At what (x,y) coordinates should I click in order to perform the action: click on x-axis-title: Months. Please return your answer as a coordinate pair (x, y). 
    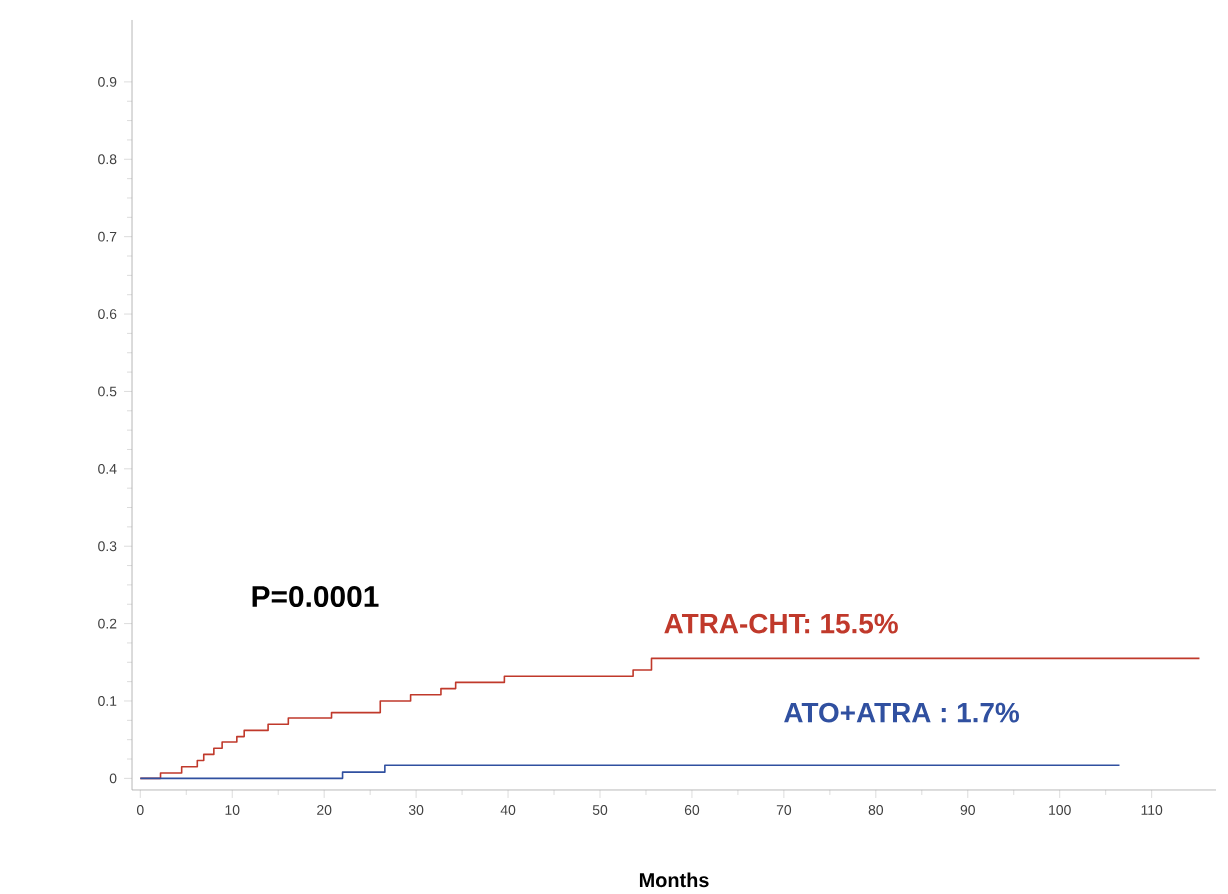
    Looking at the image, I should click on (674, 880).